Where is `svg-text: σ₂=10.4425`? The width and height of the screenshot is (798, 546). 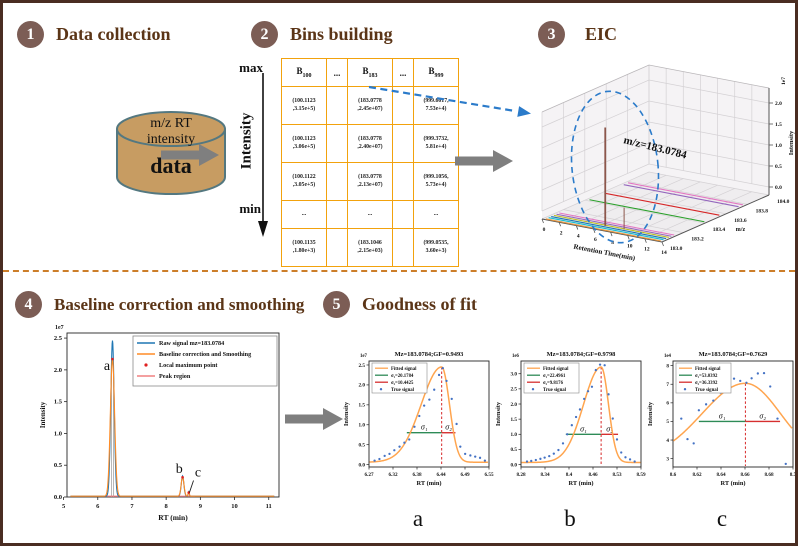 svg-text: σ₂=10.4425 is located at coordinates (402, 383).